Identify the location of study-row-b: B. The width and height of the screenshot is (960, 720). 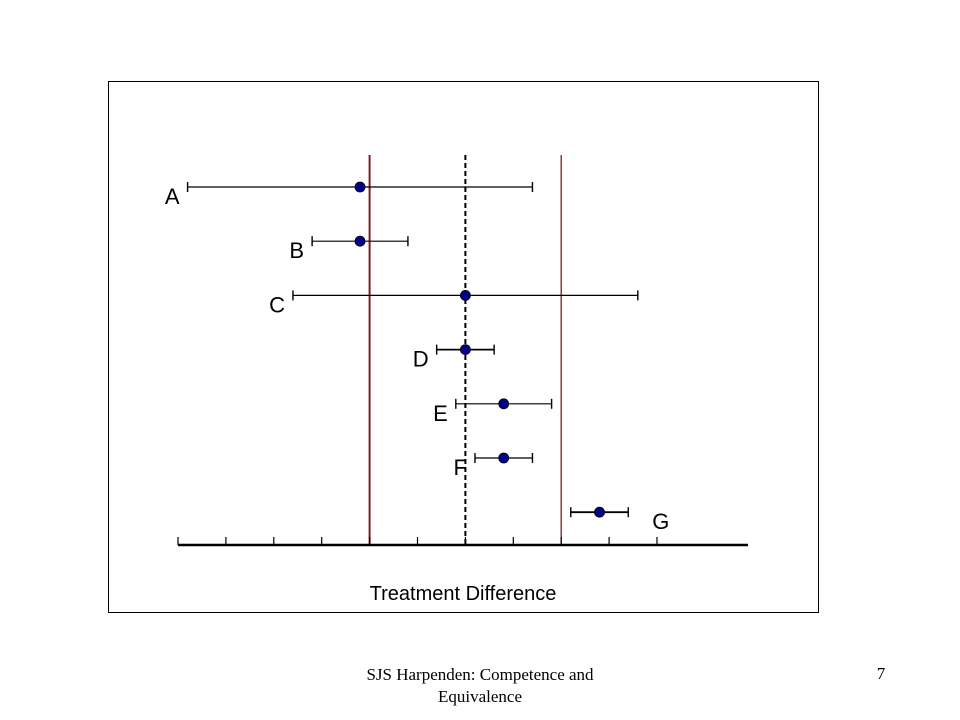
(349, 249).